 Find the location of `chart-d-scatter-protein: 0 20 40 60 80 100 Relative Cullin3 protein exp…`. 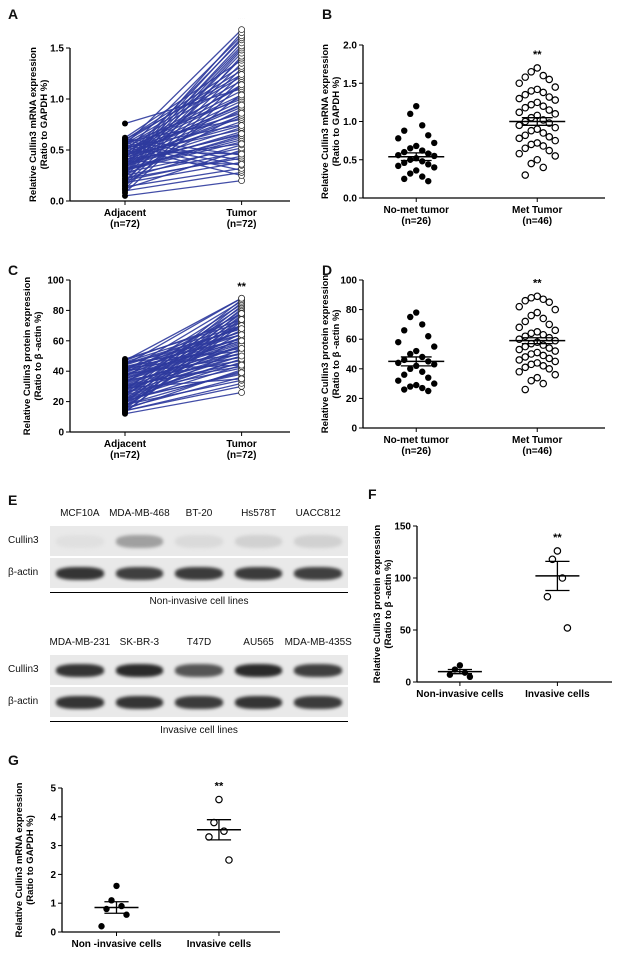

chart-d-scatter-protein: 0 20 40 60 80 100 Relative Cullin3 protein exp… is located at coordinates (462, 366).